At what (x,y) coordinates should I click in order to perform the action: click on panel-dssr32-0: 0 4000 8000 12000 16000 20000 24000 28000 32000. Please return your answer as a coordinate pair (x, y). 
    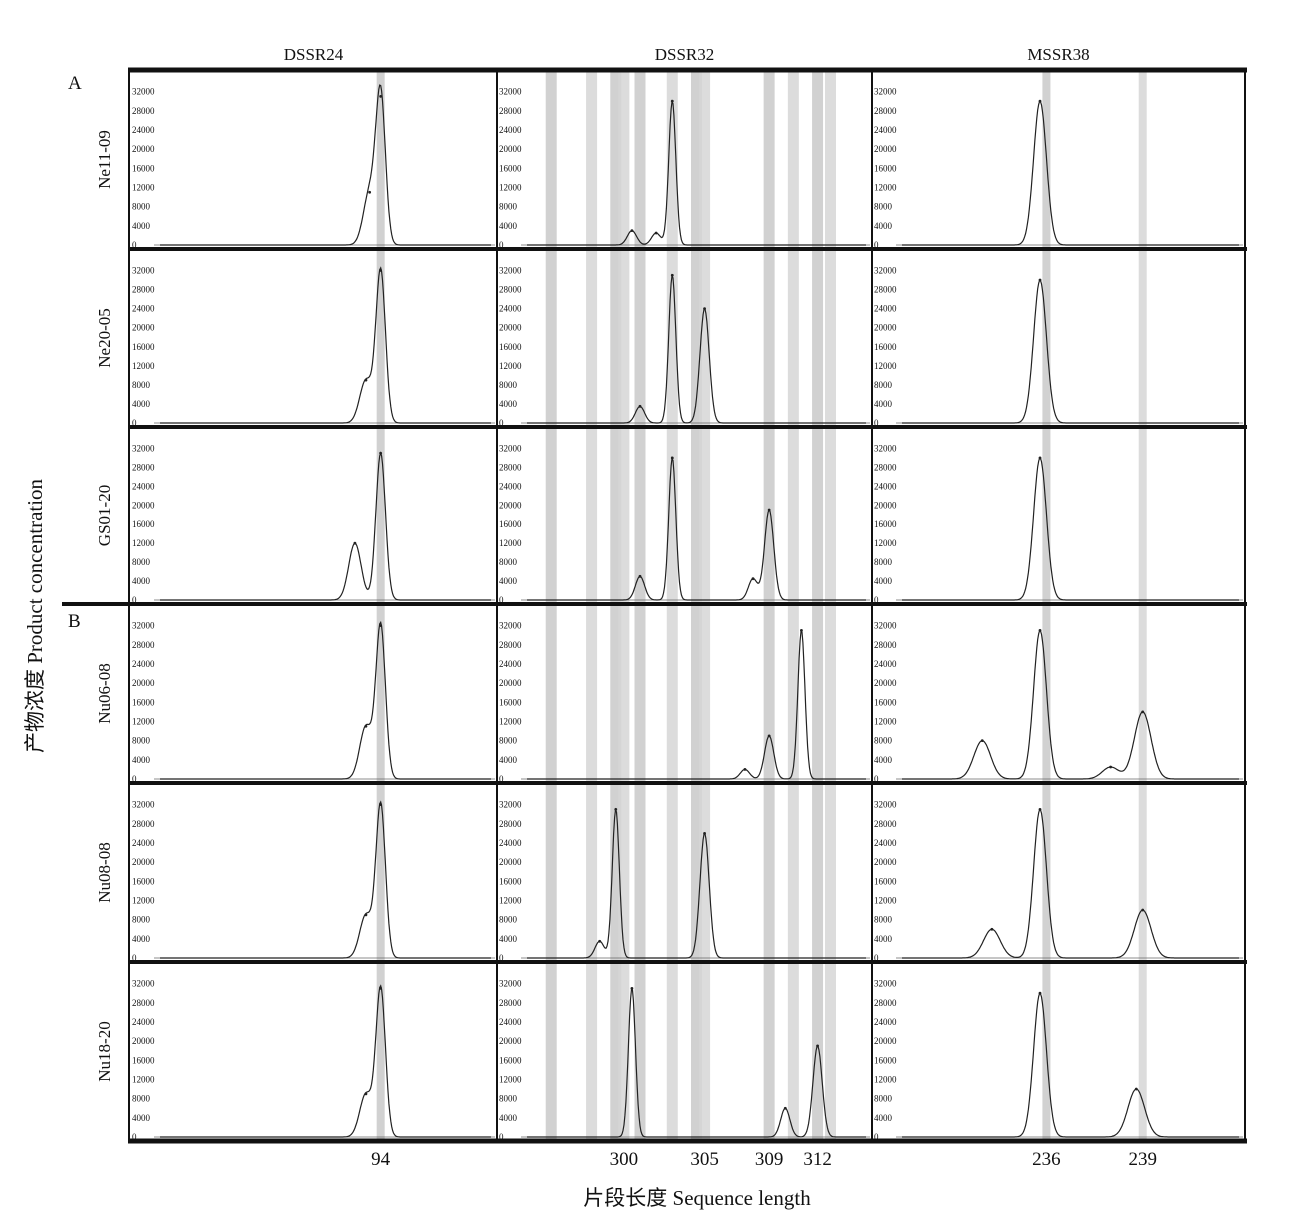
    Looking at the image, I should click on (684, 161).